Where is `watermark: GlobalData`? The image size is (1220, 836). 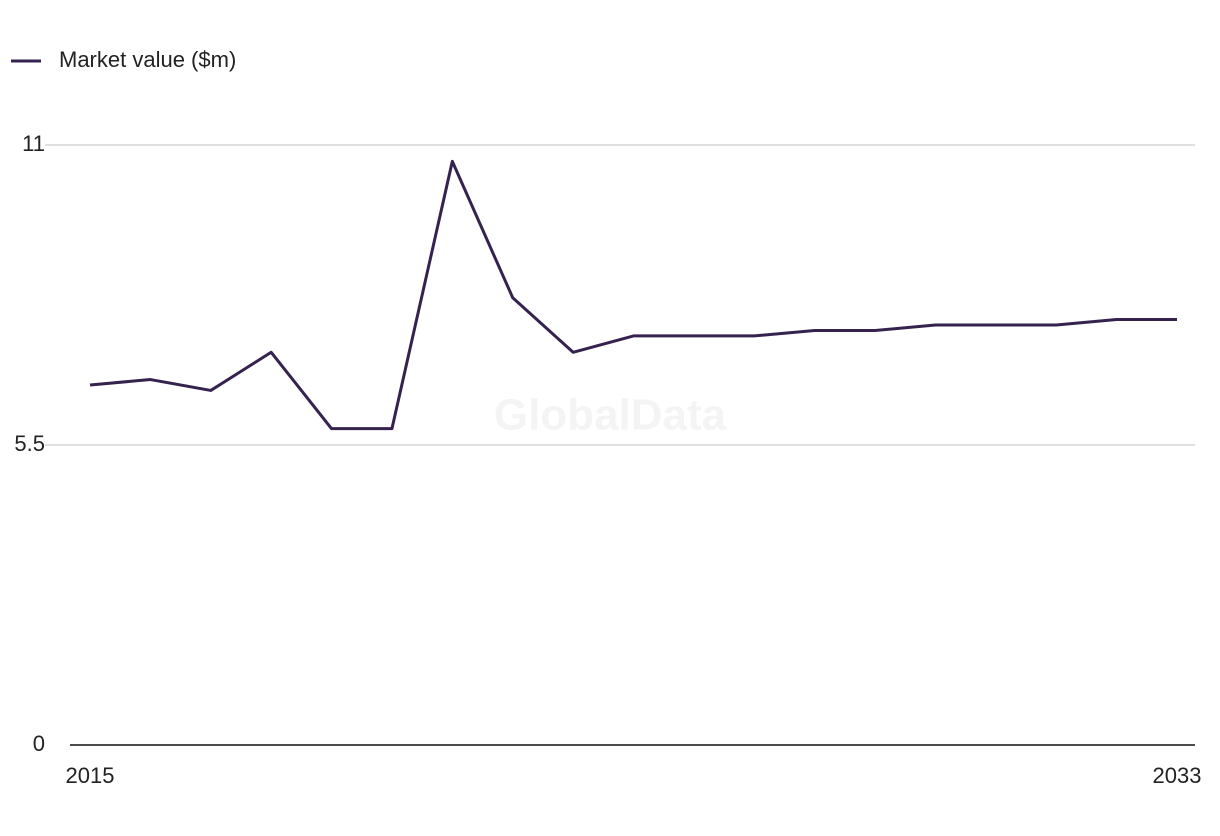 watermark: GlobalData is located at coordinates (610, 415).